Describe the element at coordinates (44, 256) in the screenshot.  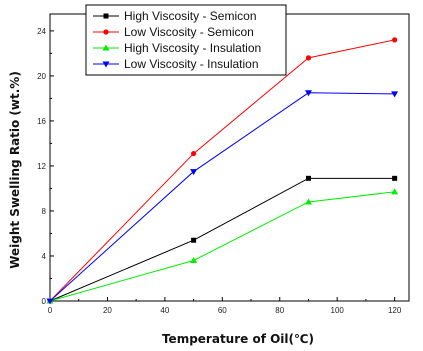
I see `y-tick-label: 4` at that location.